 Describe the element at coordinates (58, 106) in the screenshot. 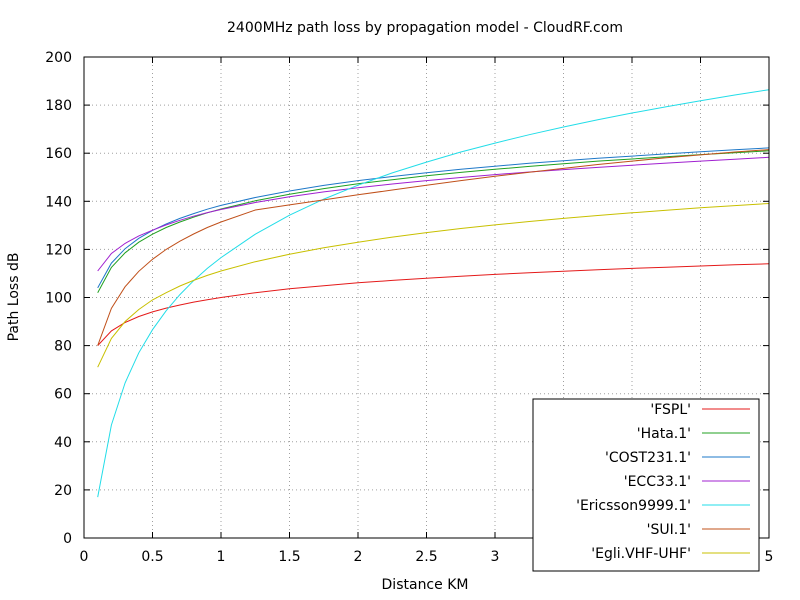

I see `y-tick-label: 180` at that location.